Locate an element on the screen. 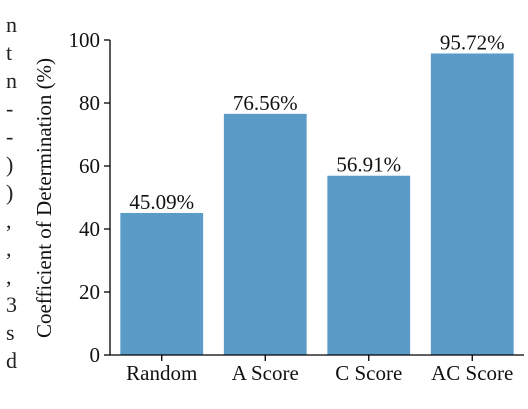  y-axis-label: Coefficient of Determination (%) is located at coordinates (44, 198).